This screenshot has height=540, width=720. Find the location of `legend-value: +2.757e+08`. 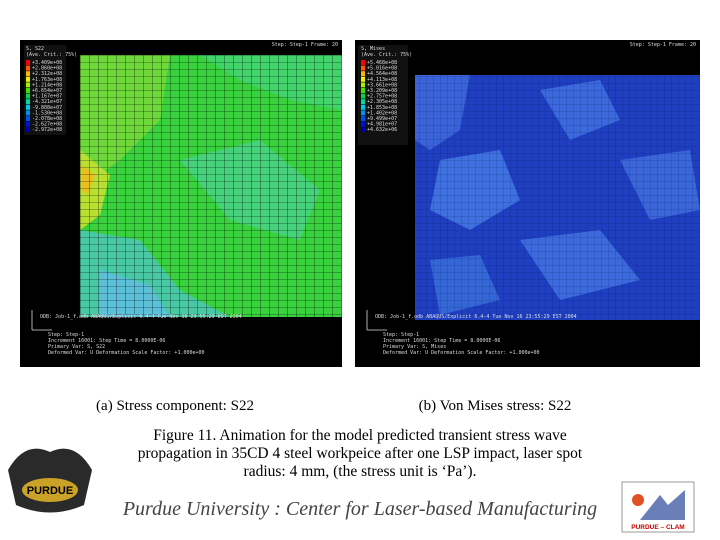

legend-value: +2.757e+08 is located at coordinates (382, 97).